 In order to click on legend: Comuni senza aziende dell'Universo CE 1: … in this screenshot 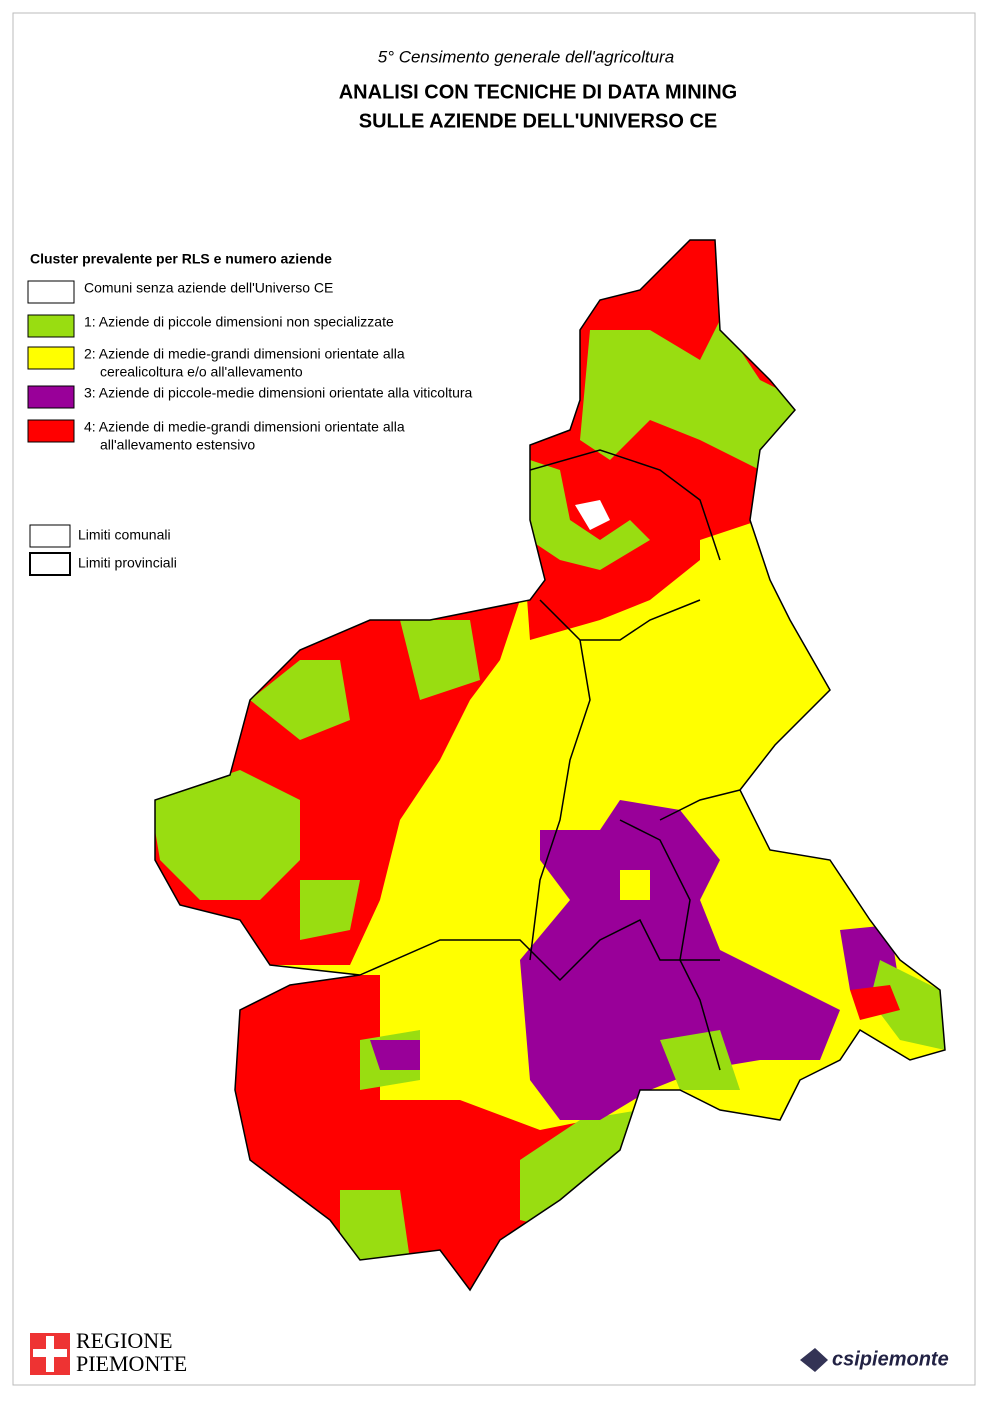, I will do `click(250, 428)`.